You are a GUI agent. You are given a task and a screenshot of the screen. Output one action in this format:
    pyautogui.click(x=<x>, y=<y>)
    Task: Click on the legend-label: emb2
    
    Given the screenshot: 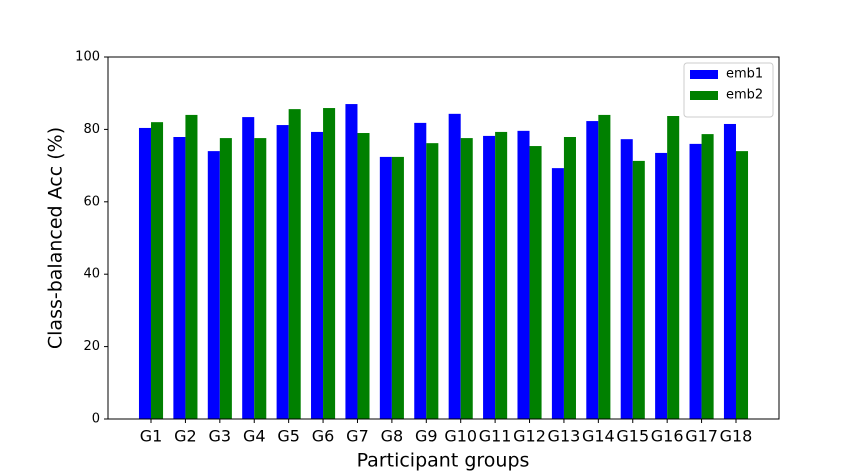 What is the action you would take?
    pyautogui.click(x=744, y=95)
    